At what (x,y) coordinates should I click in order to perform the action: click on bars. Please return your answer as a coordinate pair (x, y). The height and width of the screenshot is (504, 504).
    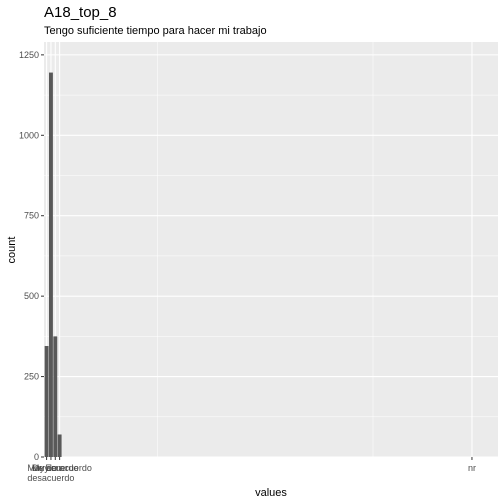
    Looking at the image, I should click on (53, 264).